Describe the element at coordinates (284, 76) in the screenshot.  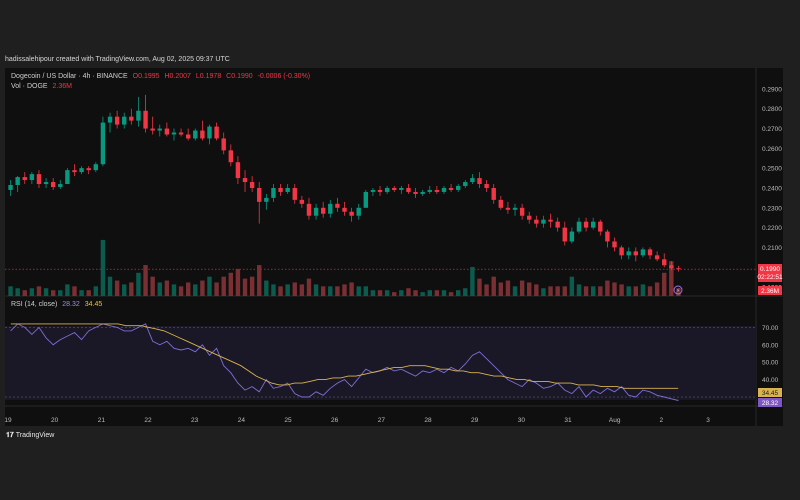
I see `change-value: -0.0006 (-0.30%)` at that location.